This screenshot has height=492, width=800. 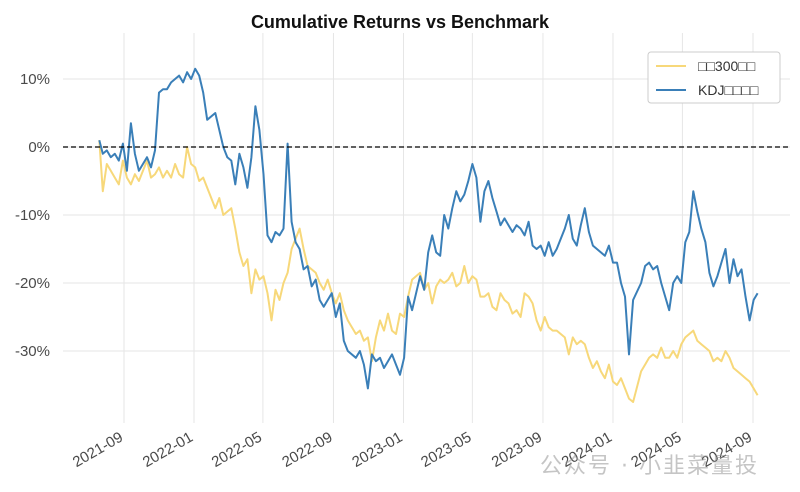 I want to click on legend-label-strategy: KDJ□□□□, so click(x=728, y=90).